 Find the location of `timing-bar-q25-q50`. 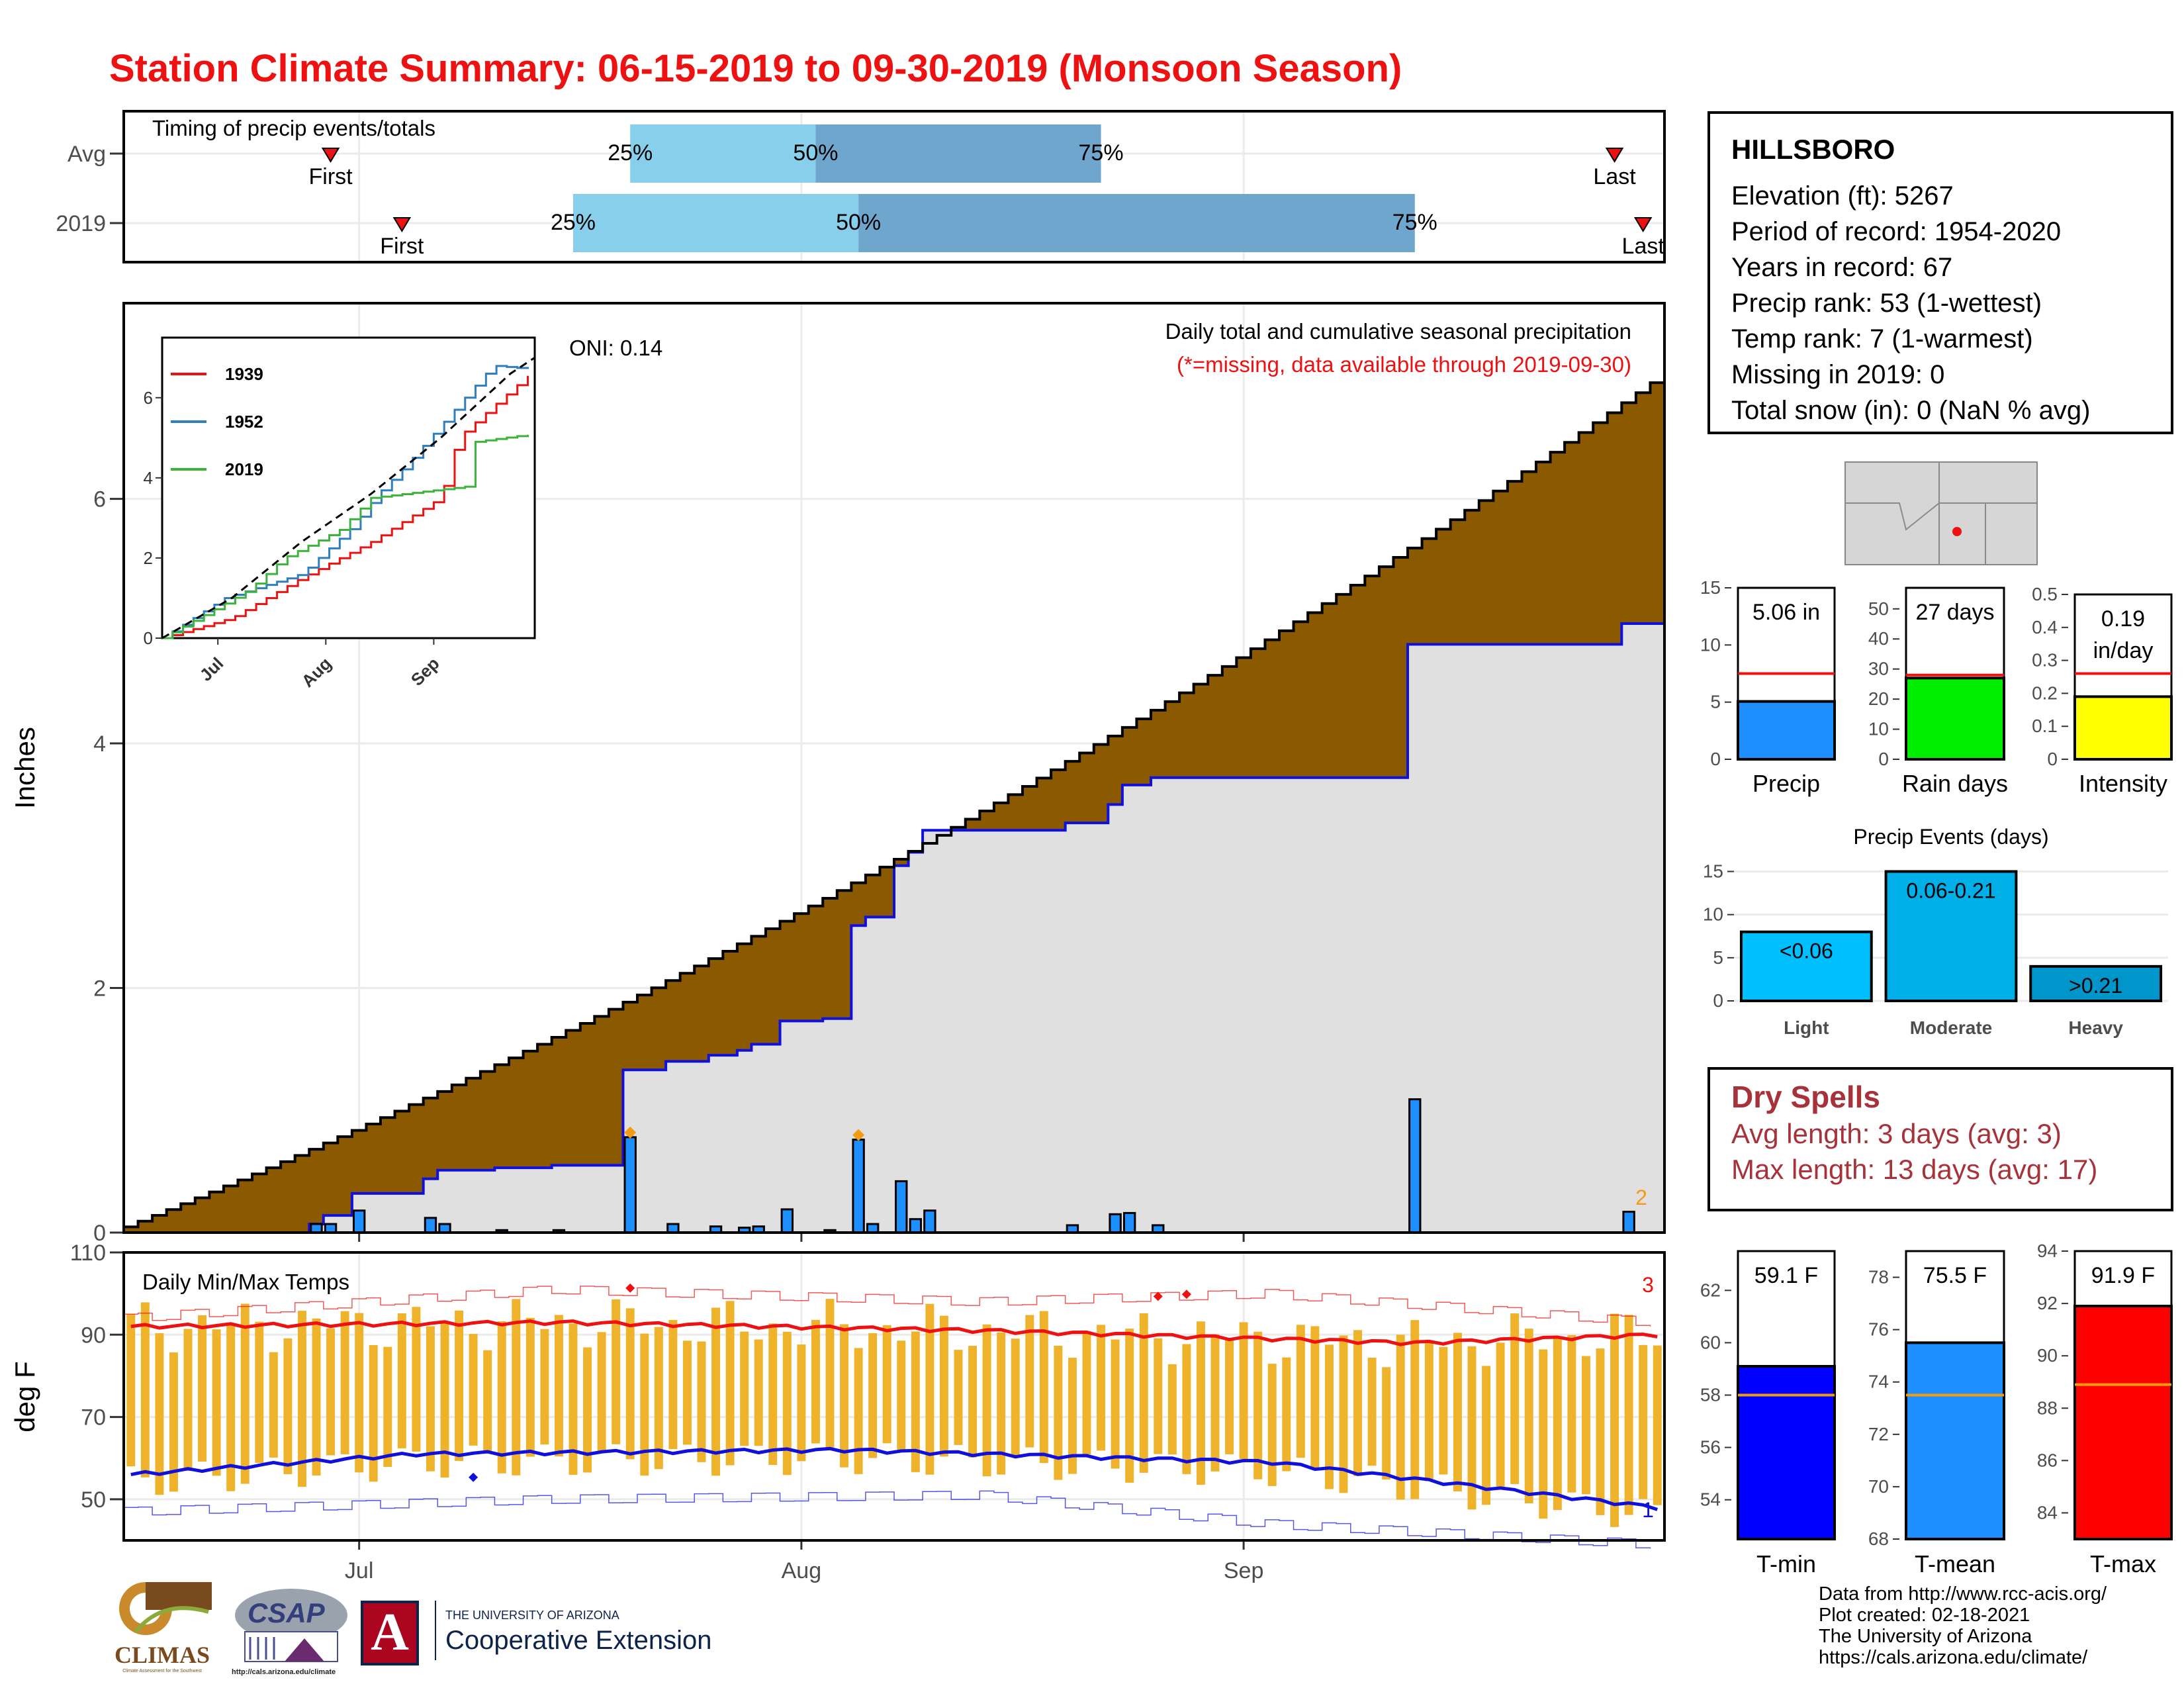

timing-bar-q25-q50 is located at coordinates (716, 223).